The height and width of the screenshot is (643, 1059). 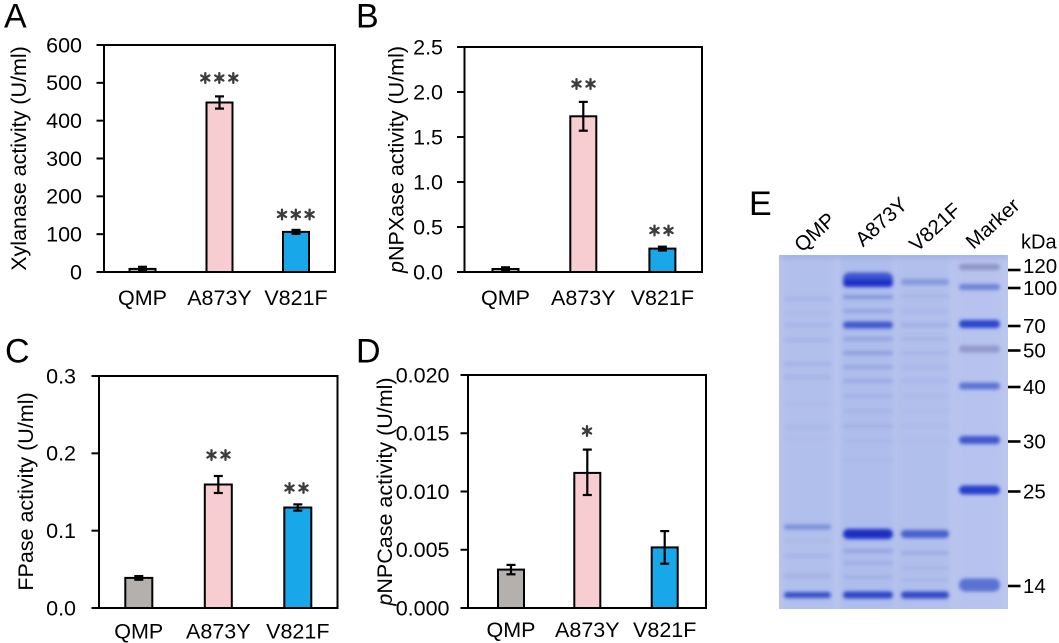 What do you see at coordinates (428, 47) in the screenshot?
I see `svg-text: 2.5` at bounding box center [428, 47].